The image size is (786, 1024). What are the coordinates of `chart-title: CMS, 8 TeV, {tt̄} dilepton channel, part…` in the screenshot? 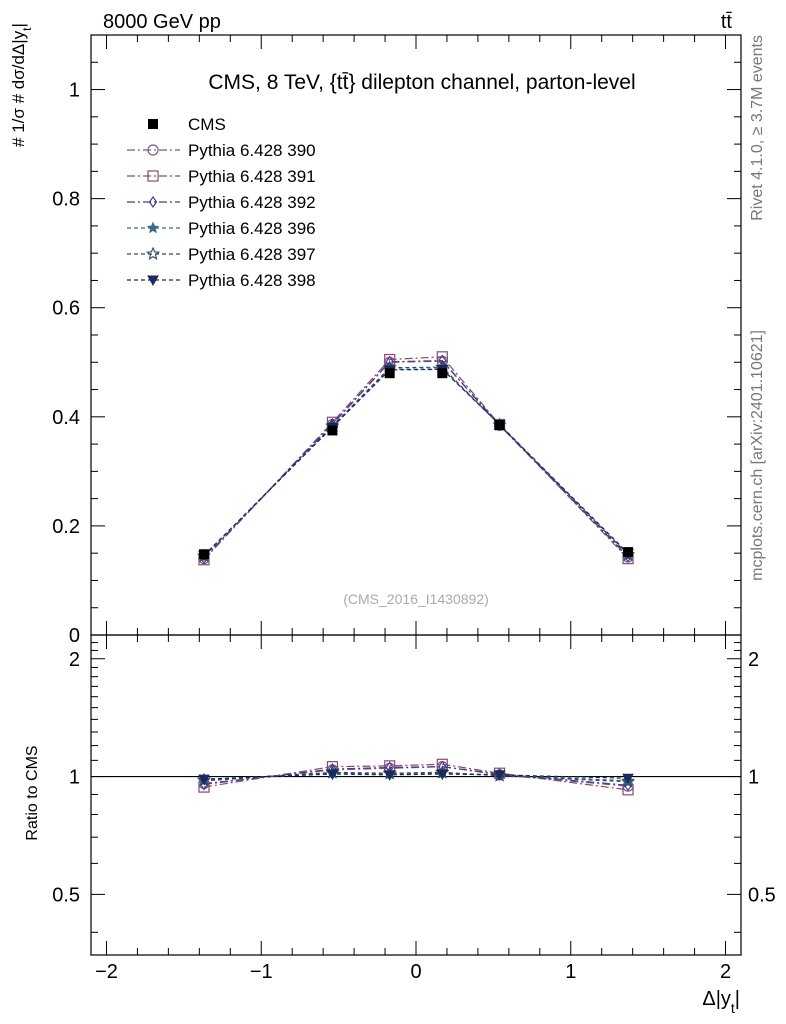 It's located at (421, 82).